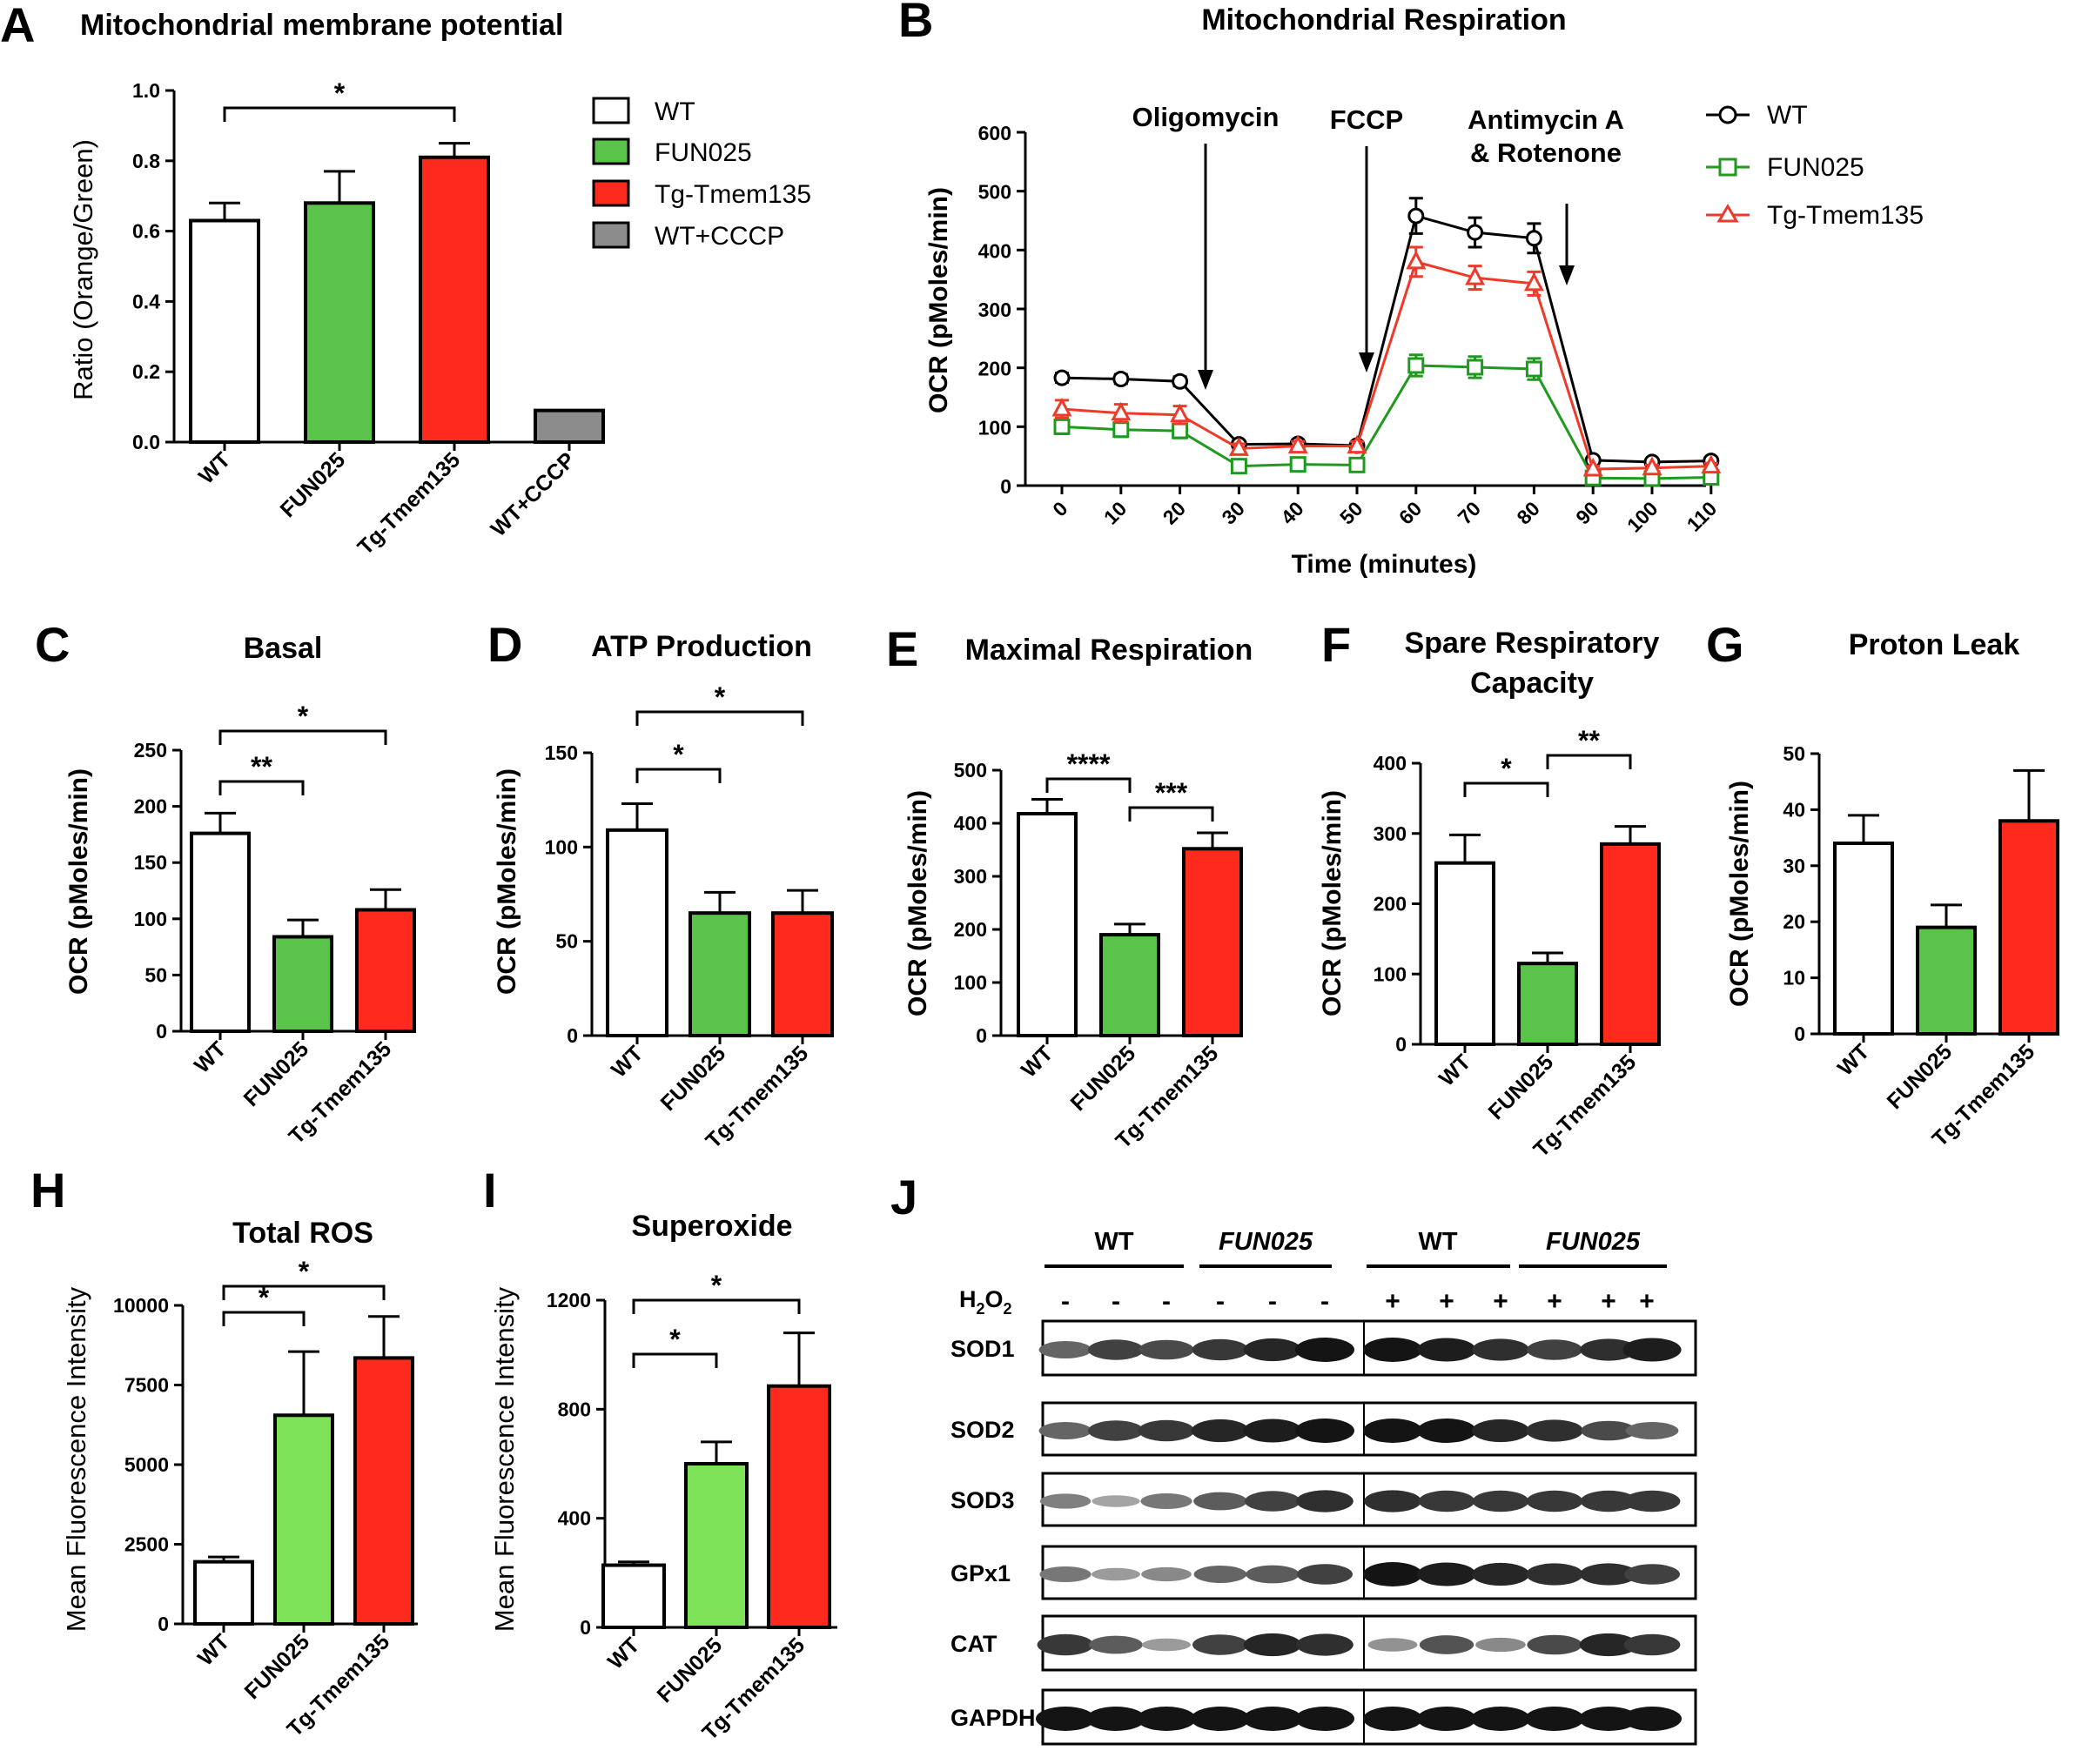 Image resolution: width=2089 pixels, height=1764 pixels. Describe the element at coordinates (716, 1285) in the screenshot. I see `panel-i-significance-label: *` at that location.